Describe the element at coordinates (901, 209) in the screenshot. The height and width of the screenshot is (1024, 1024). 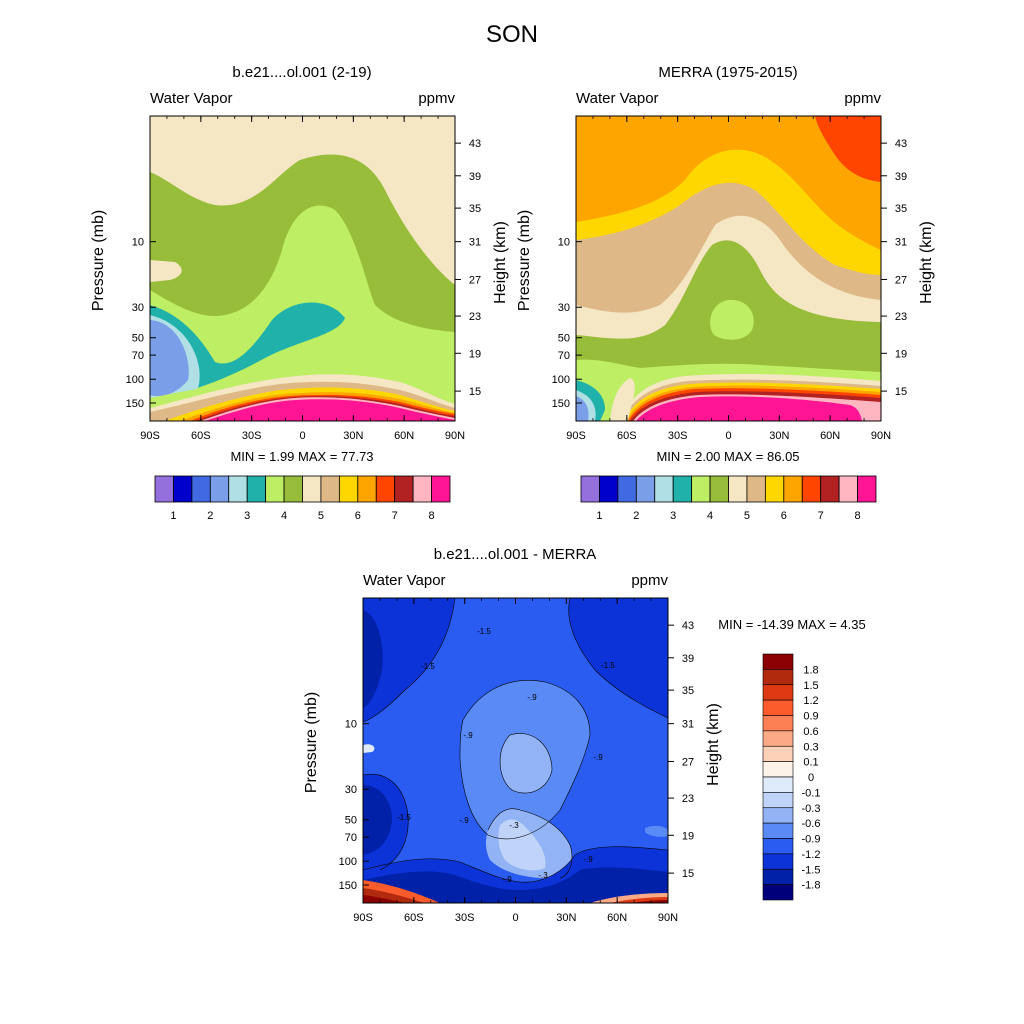
I see `height-tick-label: 35` at that location.